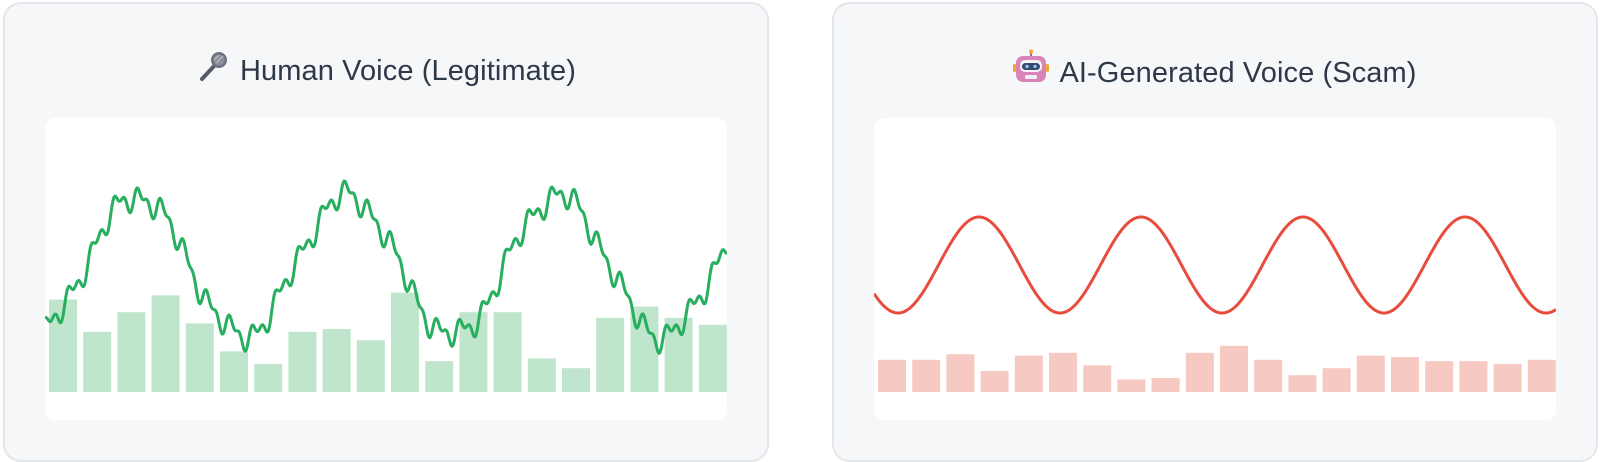 The width and height of the screenshot is (1600, 462). I want to click on human-voice-title: Human Voice (Legitimate), so click(386, 70).